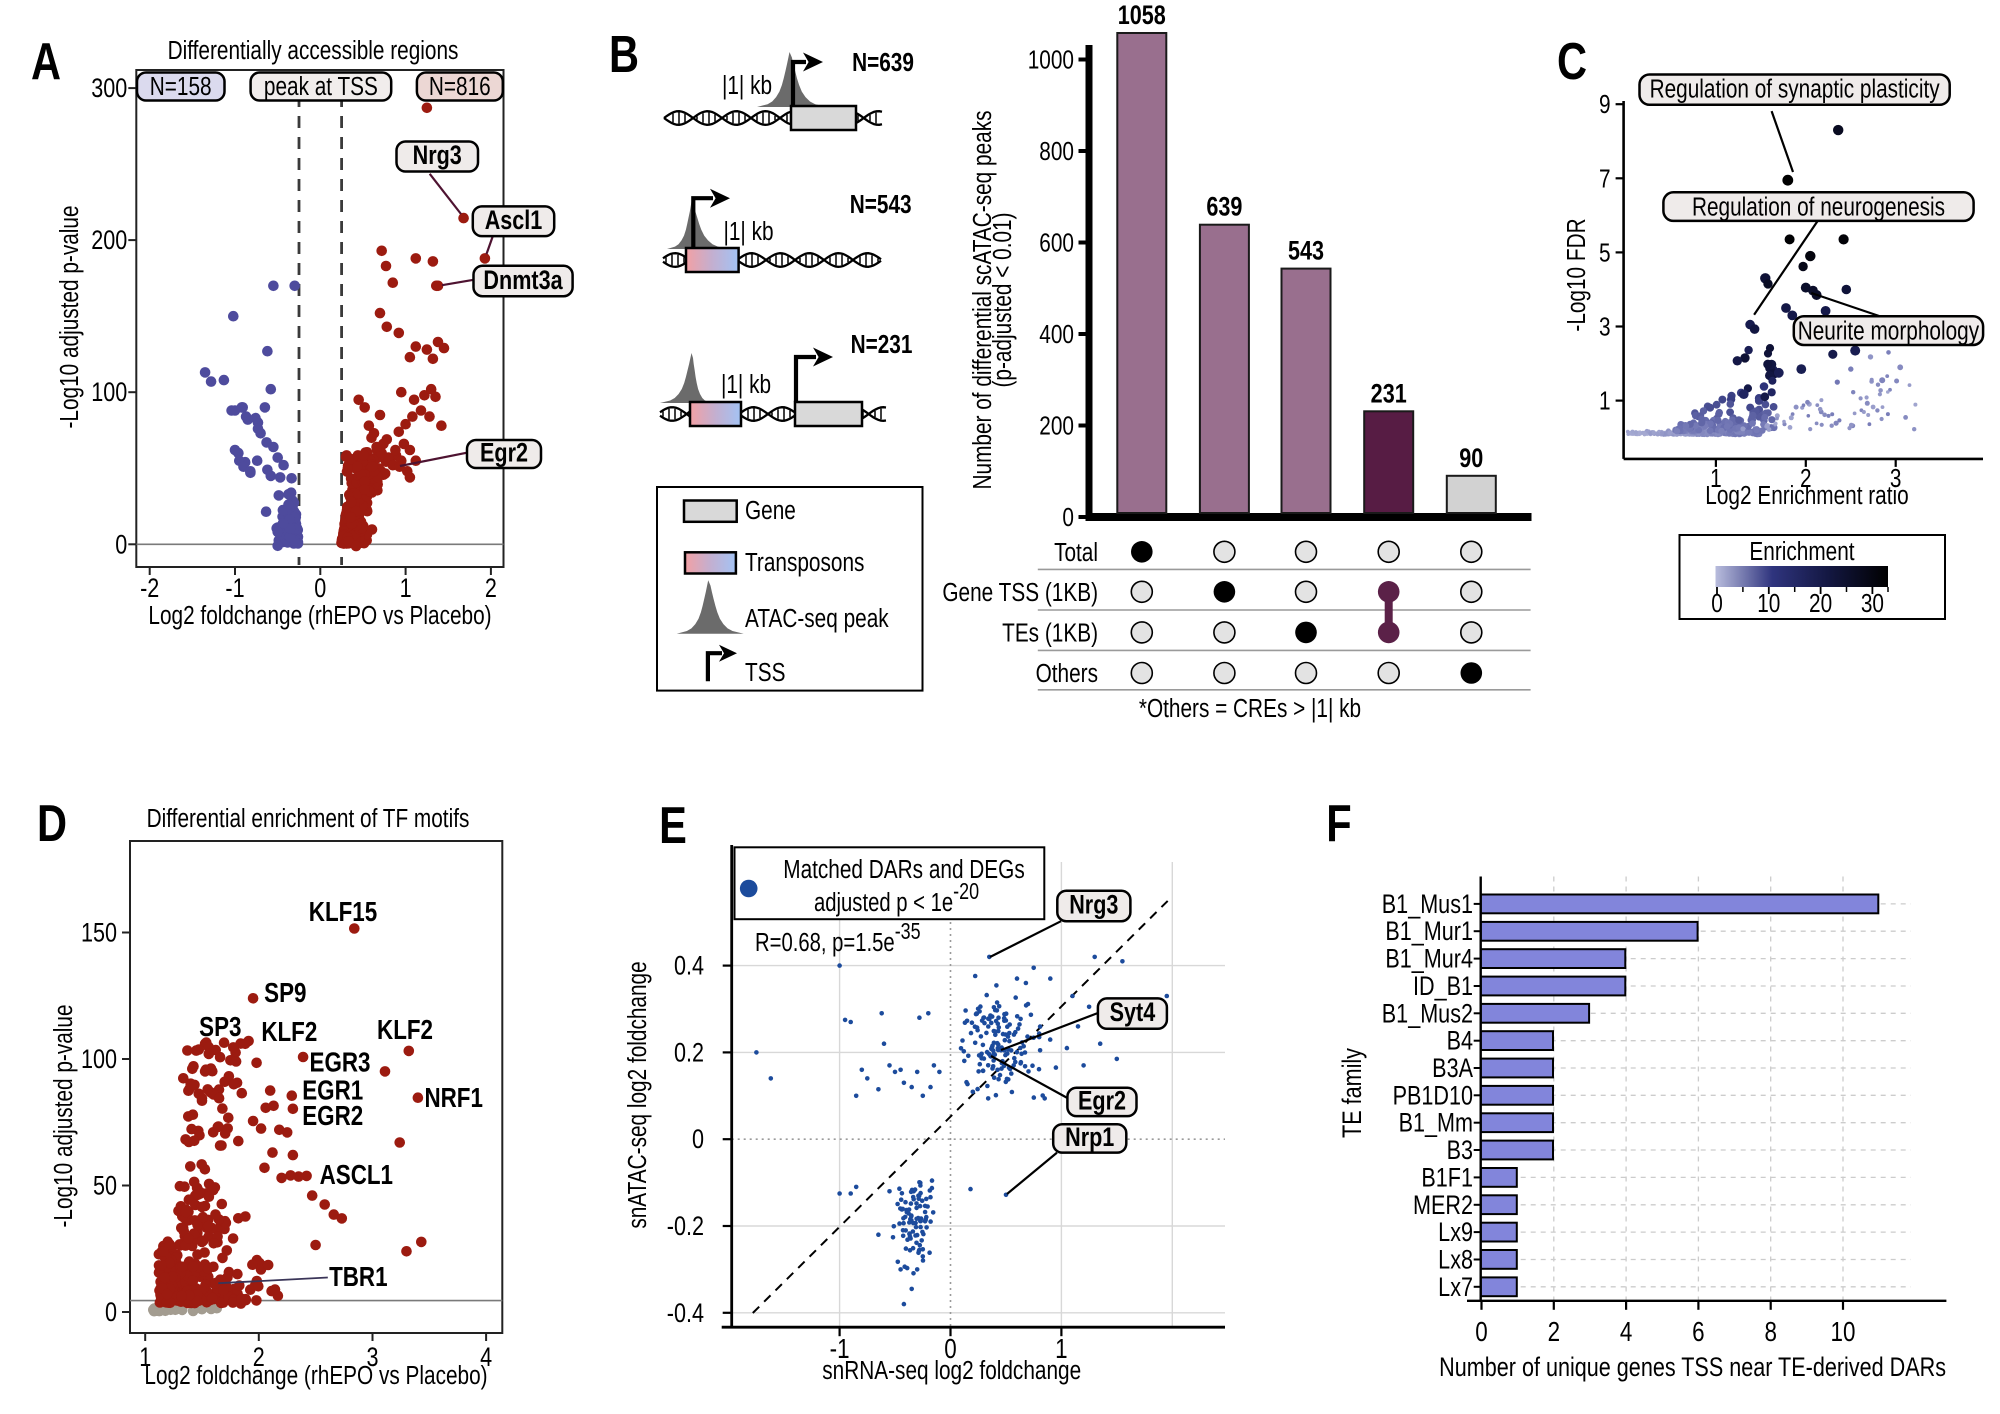  Describe the element at coordinates (46, 61) in the screenshot. I see `svg-text: A` at that location.